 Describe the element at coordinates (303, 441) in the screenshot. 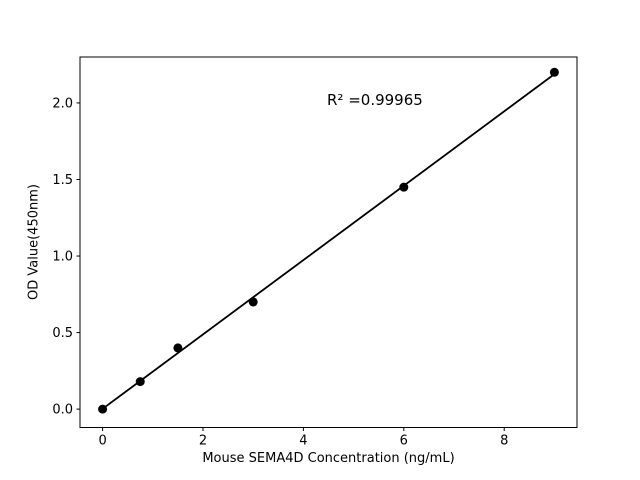

I see `x-tick-label: 4` at that location.